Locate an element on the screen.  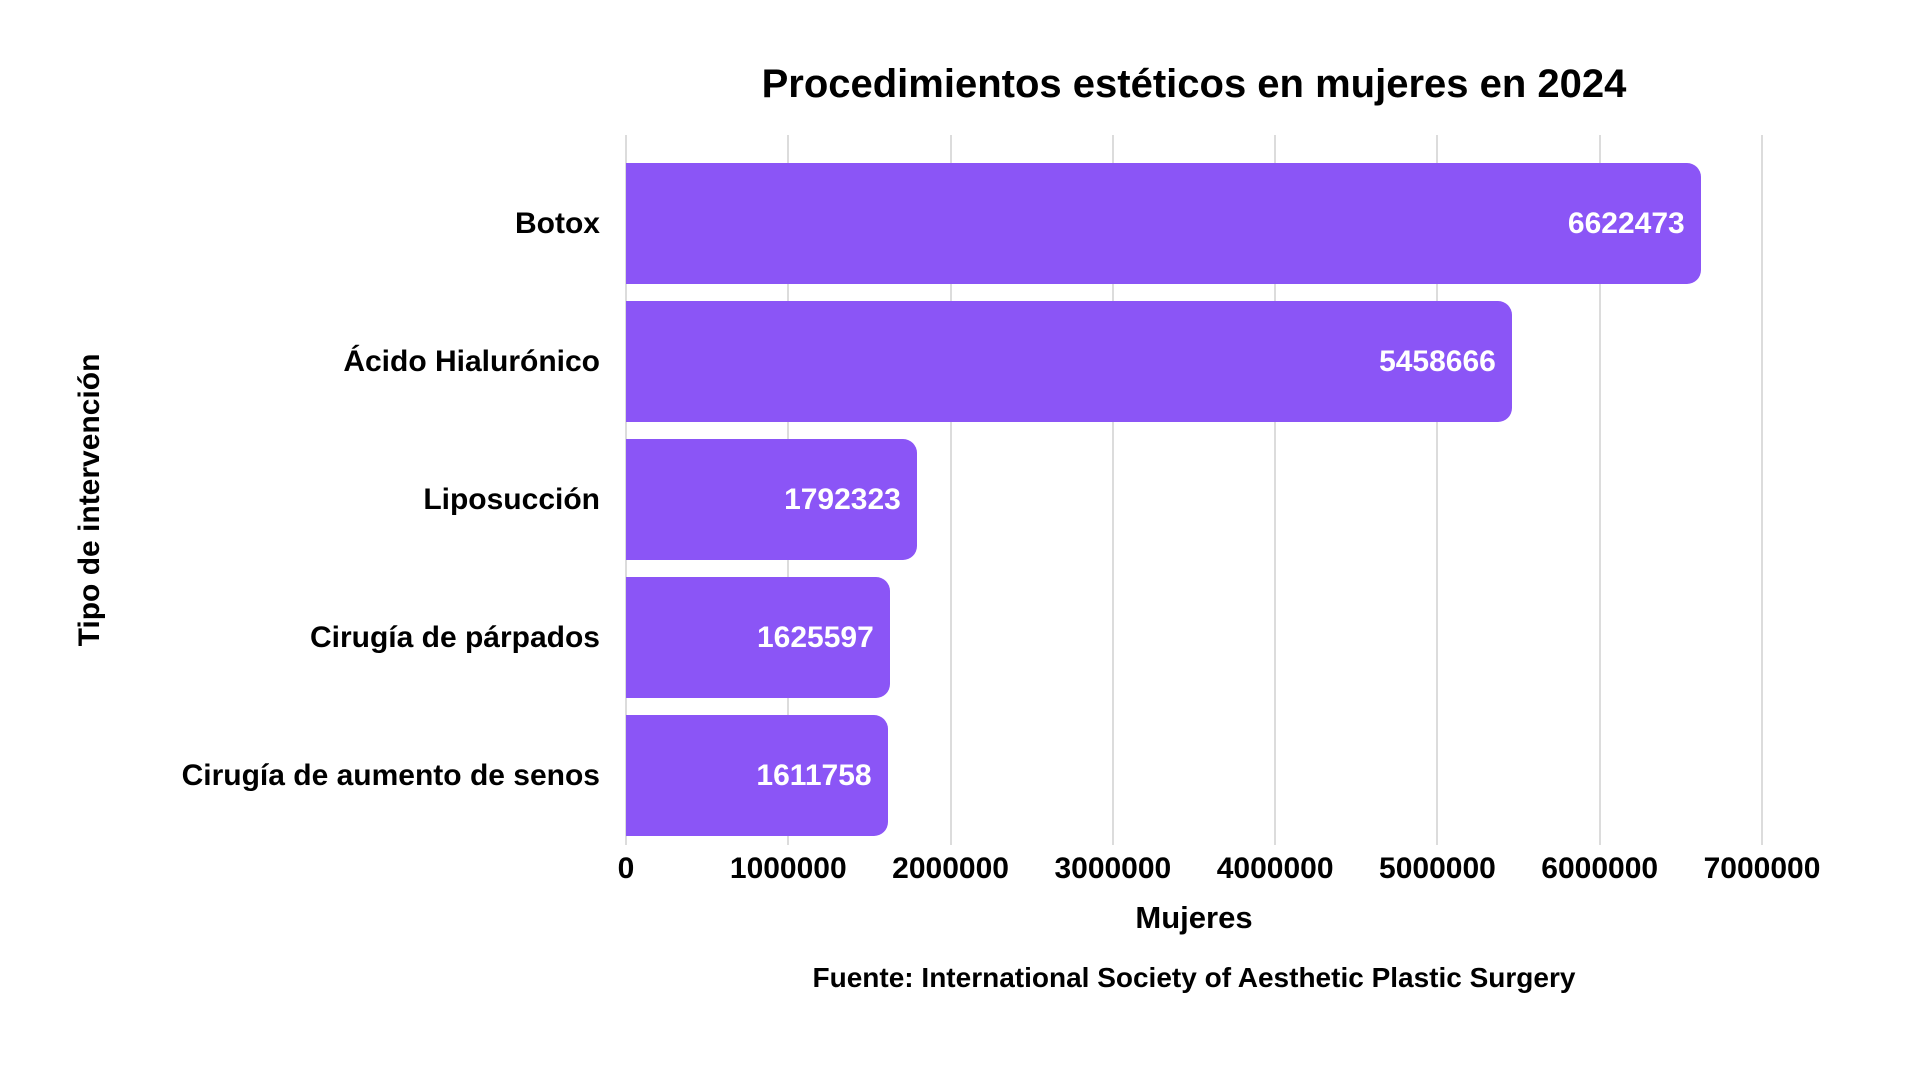
x-tick-label: 6000000 is located at coordinates (1600, 868).